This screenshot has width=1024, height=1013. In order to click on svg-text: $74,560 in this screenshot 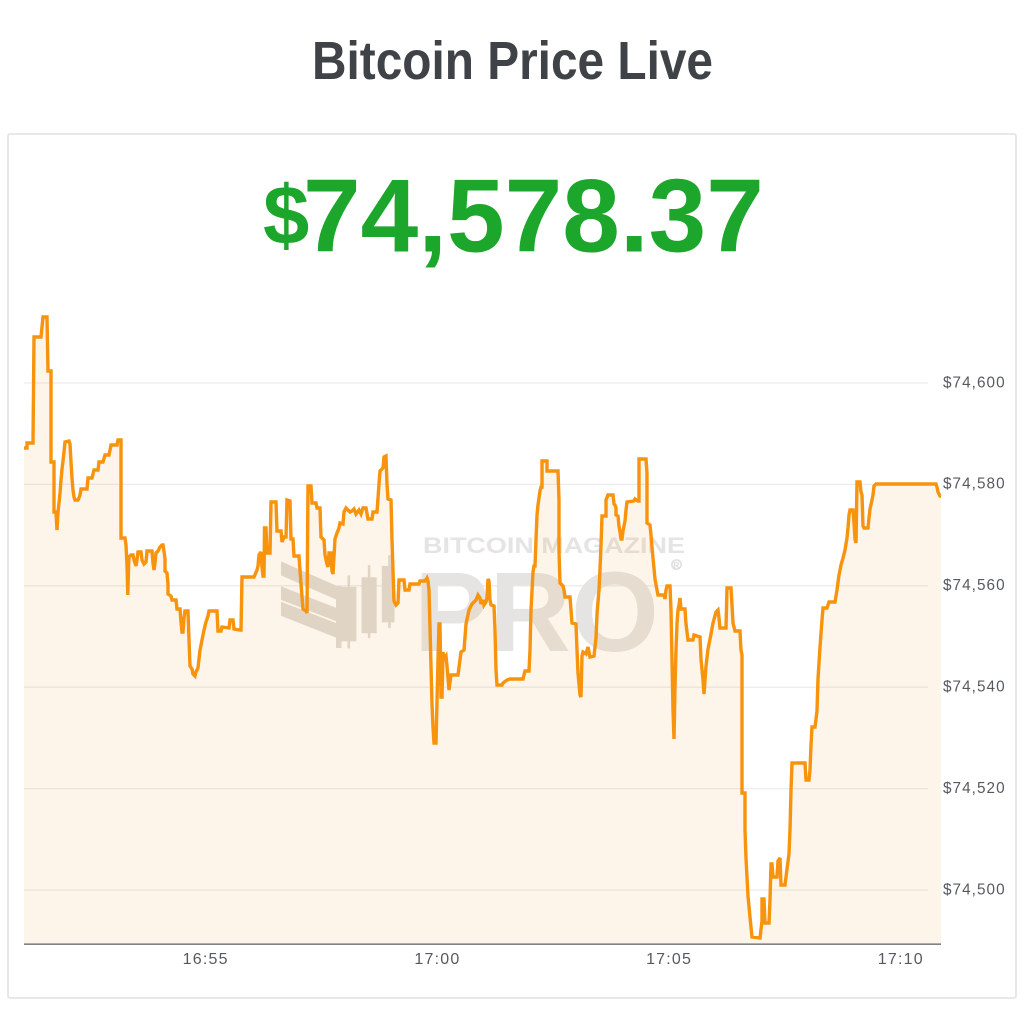, I will do `click(974, 585)`.